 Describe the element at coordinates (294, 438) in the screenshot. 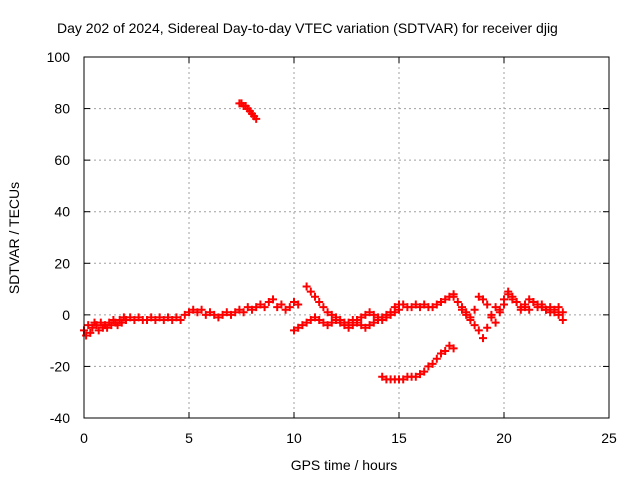

I see `x-tick-label: 10` at that location.